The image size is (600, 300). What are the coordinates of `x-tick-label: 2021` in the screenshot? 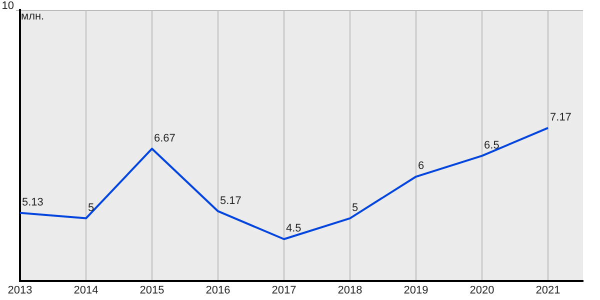 It's located at (548, 290).